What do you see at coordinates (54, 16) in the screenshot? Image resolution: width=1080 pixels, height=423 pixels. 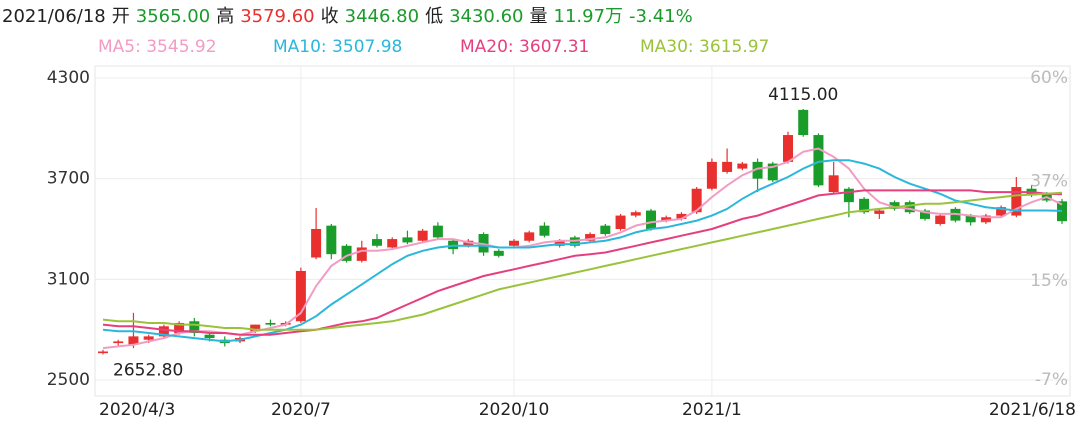 I see `header-item: 2021/06/18` at bounding box center [54, 16].